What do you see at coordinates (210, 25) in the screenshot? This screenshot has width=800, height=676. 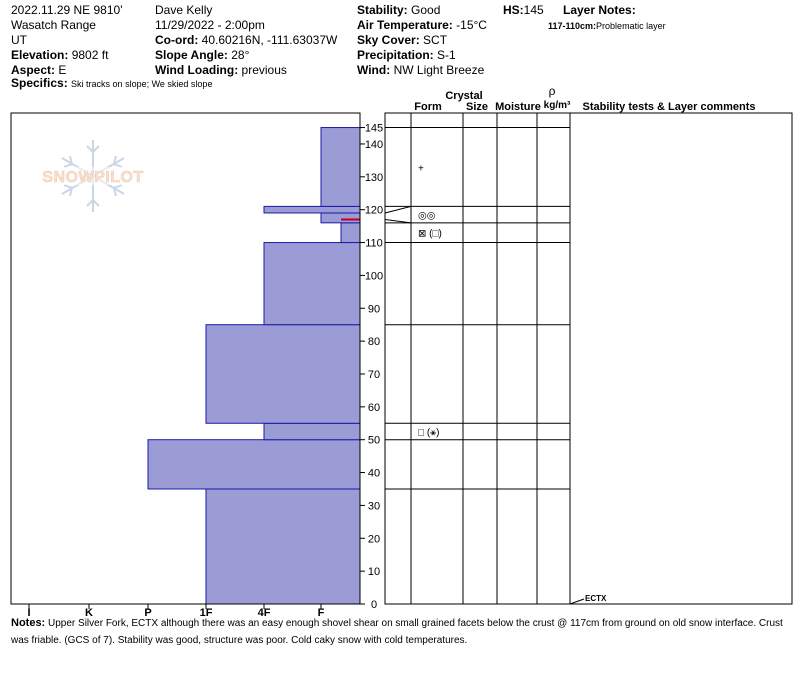 I see `datetime: 11/29/2022 - 2:00pm` at bounding box center [210, 25].